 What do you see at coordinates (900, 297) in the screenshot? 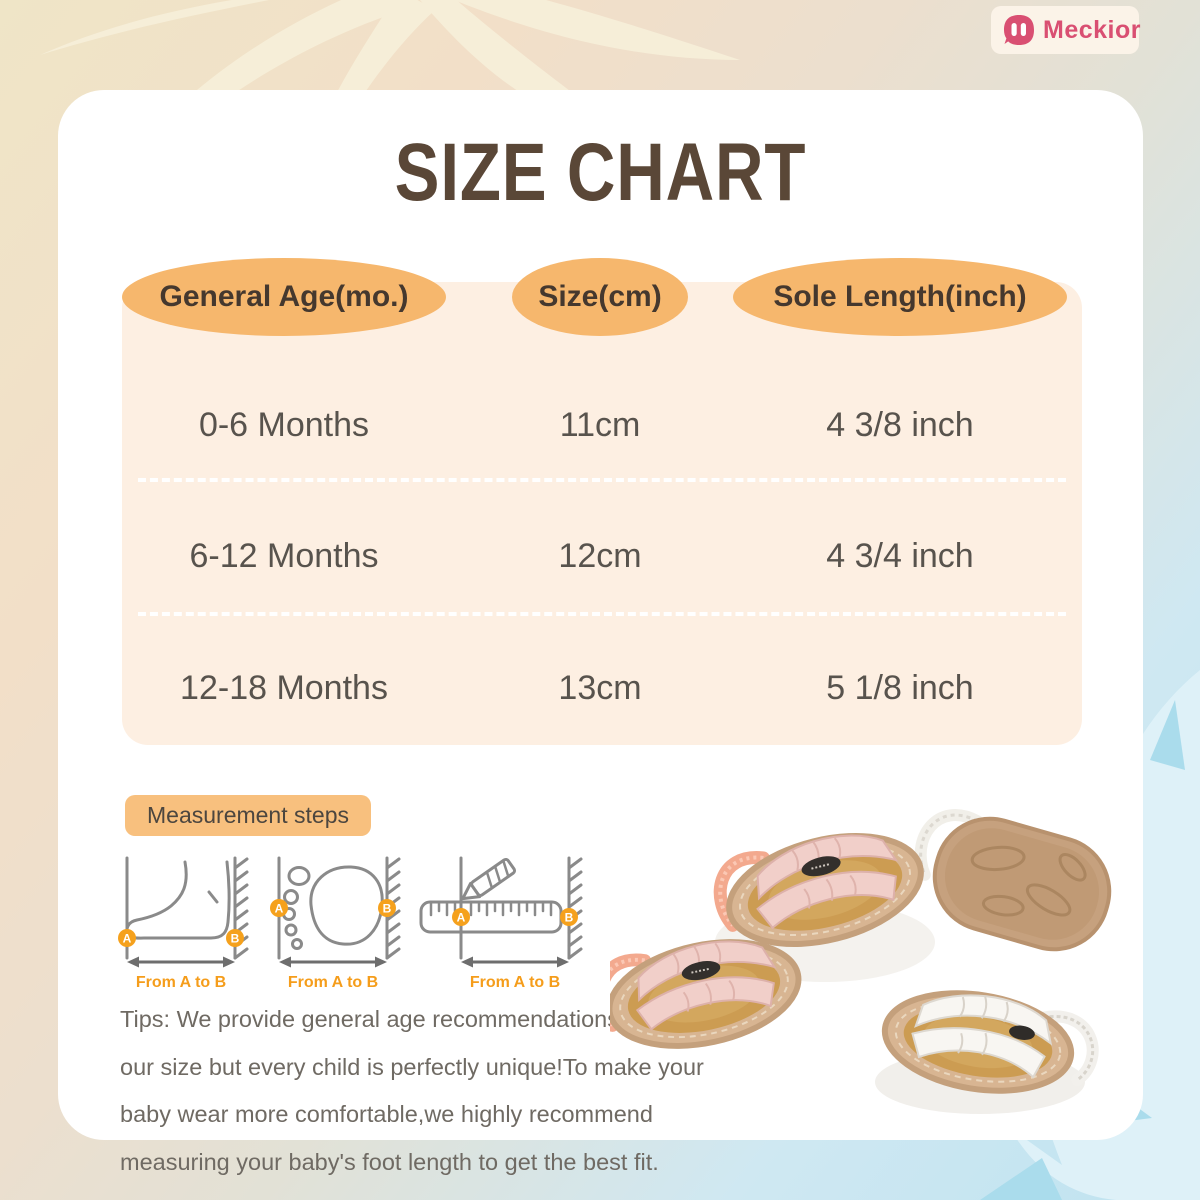
I see `column-header-sole-length: Sole Length(inch)` at bounding box center [900, 297].